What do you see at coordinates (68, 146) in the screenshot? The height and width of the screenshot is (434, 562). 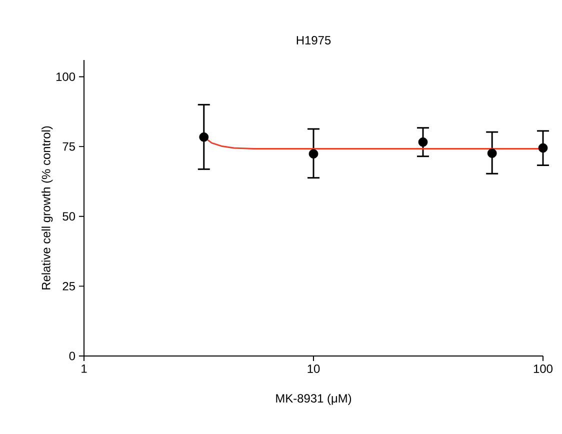 I see `y-tick-label: 75` at bounding box center [68, 146].